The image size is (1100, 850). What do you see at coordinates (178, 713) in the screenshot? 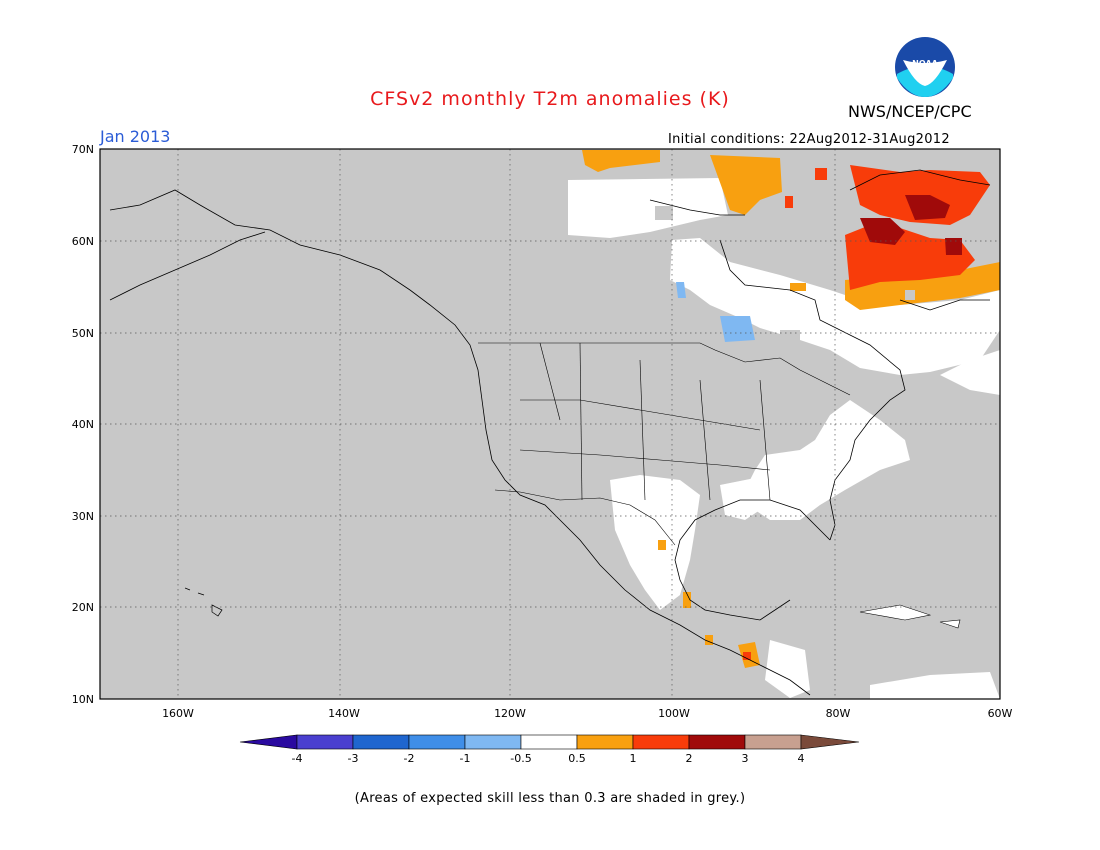
I see `lon-label: 160W` at bounding box center [178, 713].